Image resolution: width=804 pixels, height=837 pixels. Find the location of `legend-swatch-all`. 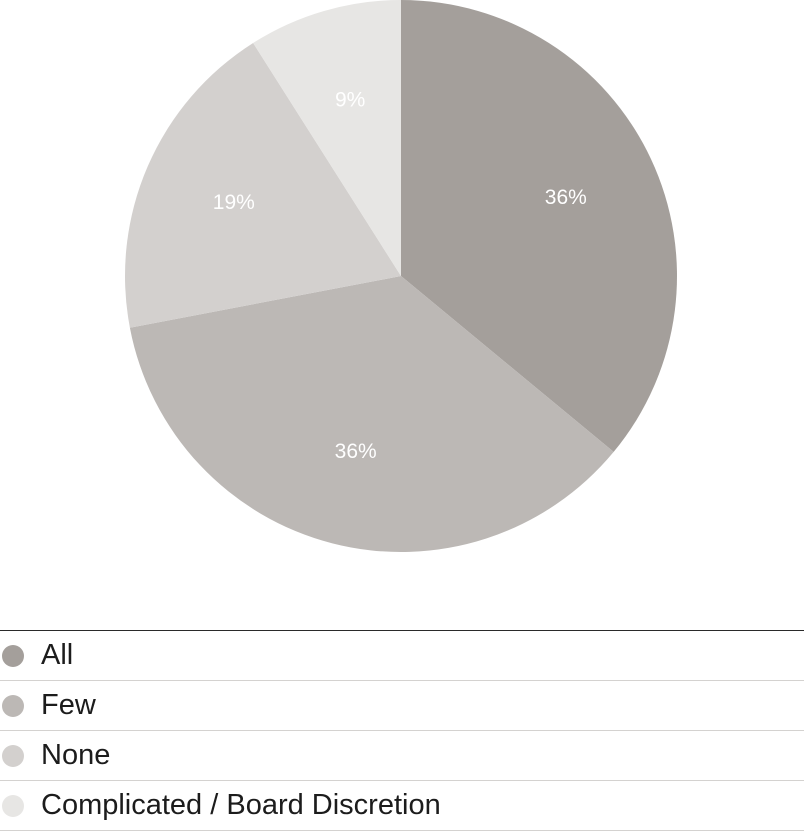

legend-swatch-all is located at coordinates (13, 655).